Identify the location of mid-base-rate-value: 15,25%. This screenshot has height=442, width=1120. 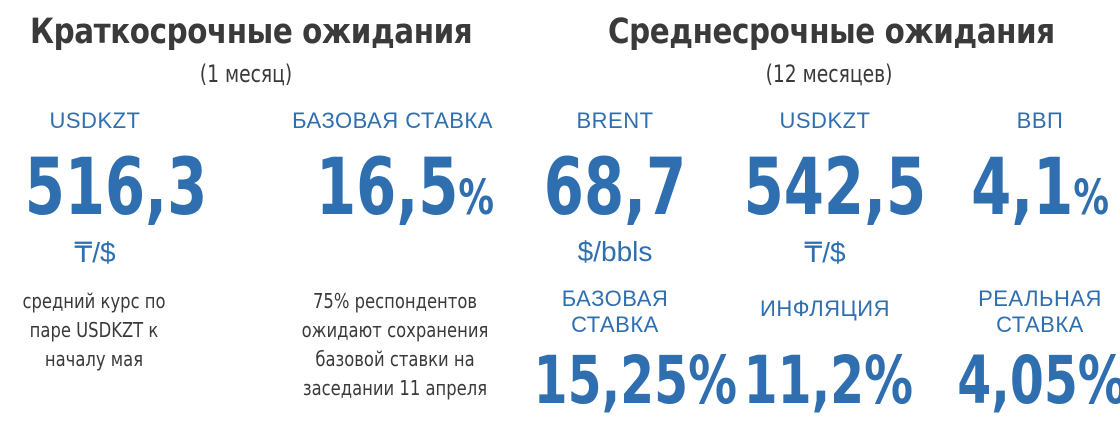
(635, 380).